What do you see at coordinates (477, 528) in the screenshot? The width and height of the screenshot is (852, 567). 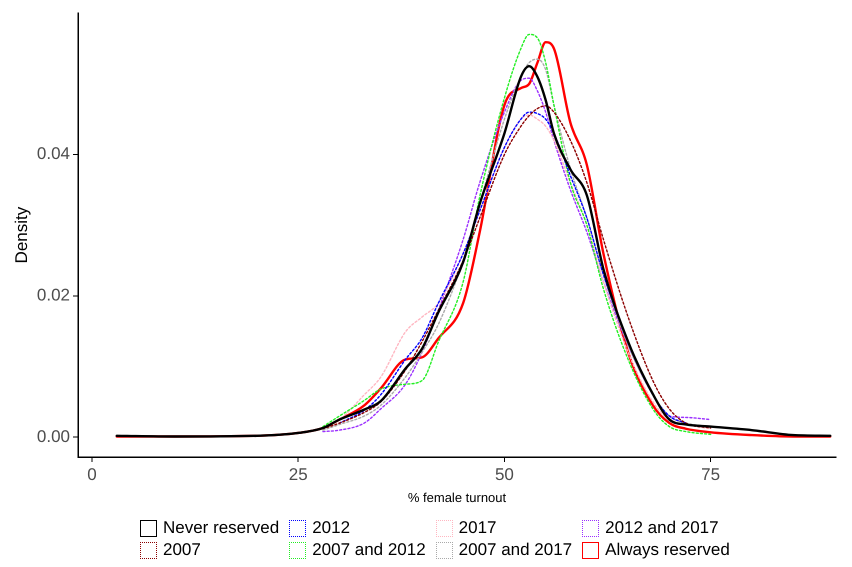 I see `legend-label: 2017` at bounding box center [477, 528].